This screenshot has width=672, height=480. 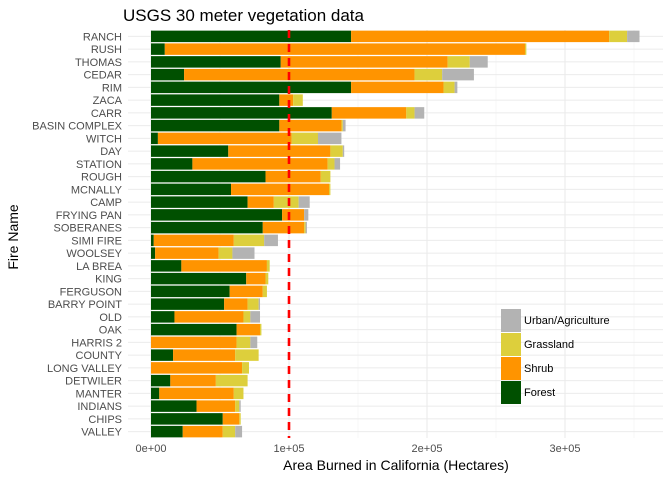 I want to click on y-tick-label: LONG VALLEY, so click(x=85, y=369).